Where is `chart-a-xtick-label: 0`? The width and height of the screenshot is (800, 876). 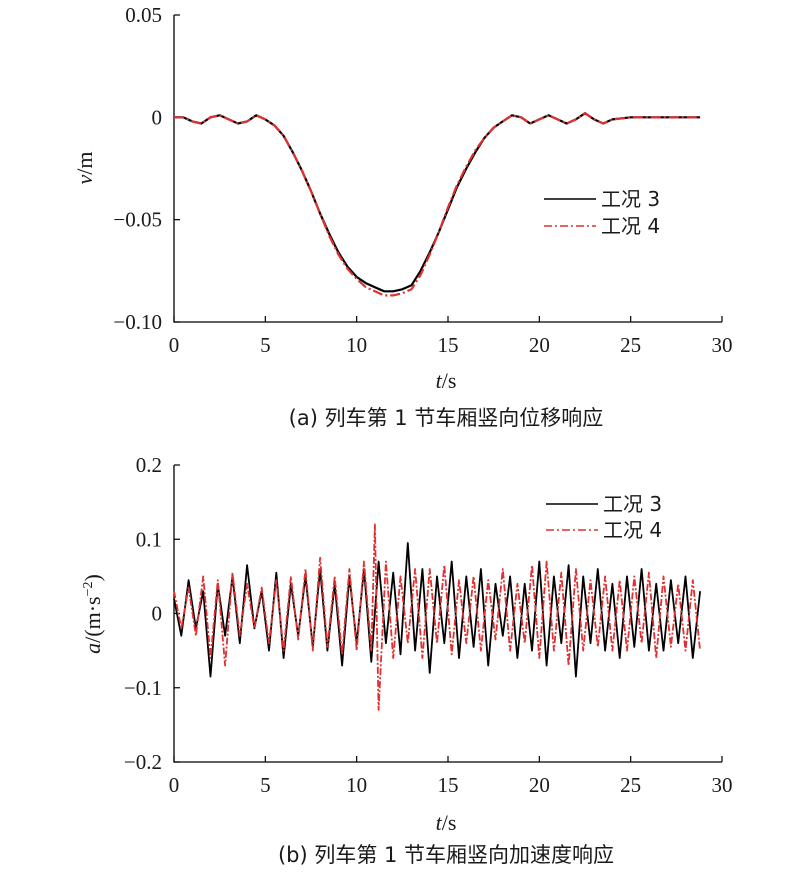 chart-a-xtick-label: 0 is located at coordinates (174, 345).